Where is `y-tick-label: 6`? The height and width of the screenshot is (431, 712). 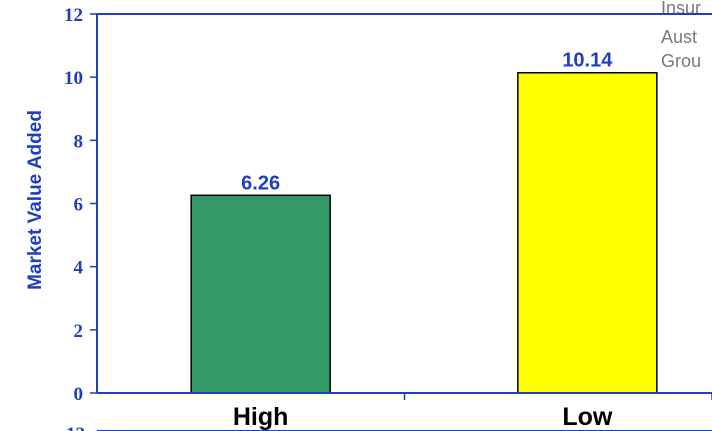 y-tick-label: 6 is located at coordinates (79, 205).